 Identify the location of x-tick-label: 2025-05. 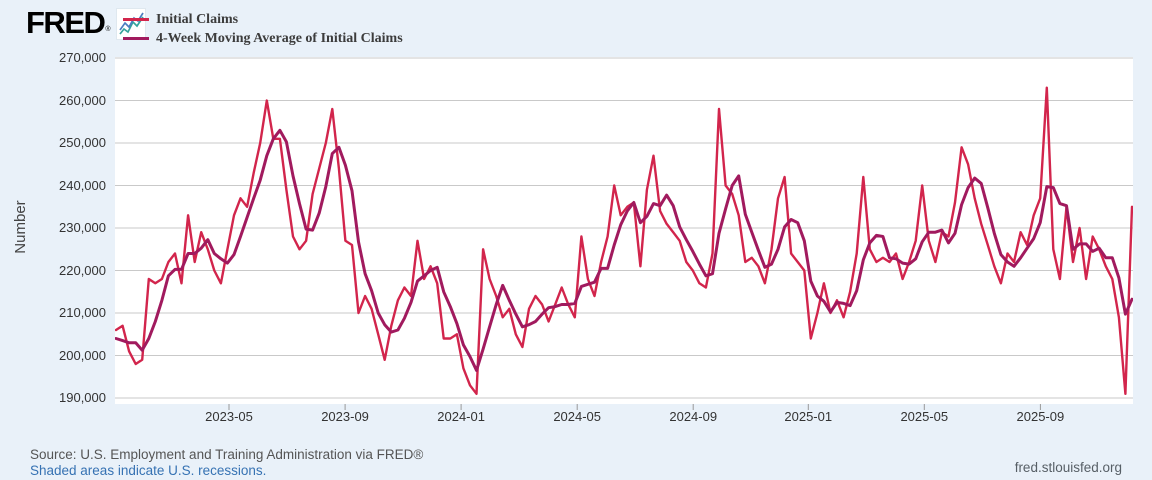
(924, 416).